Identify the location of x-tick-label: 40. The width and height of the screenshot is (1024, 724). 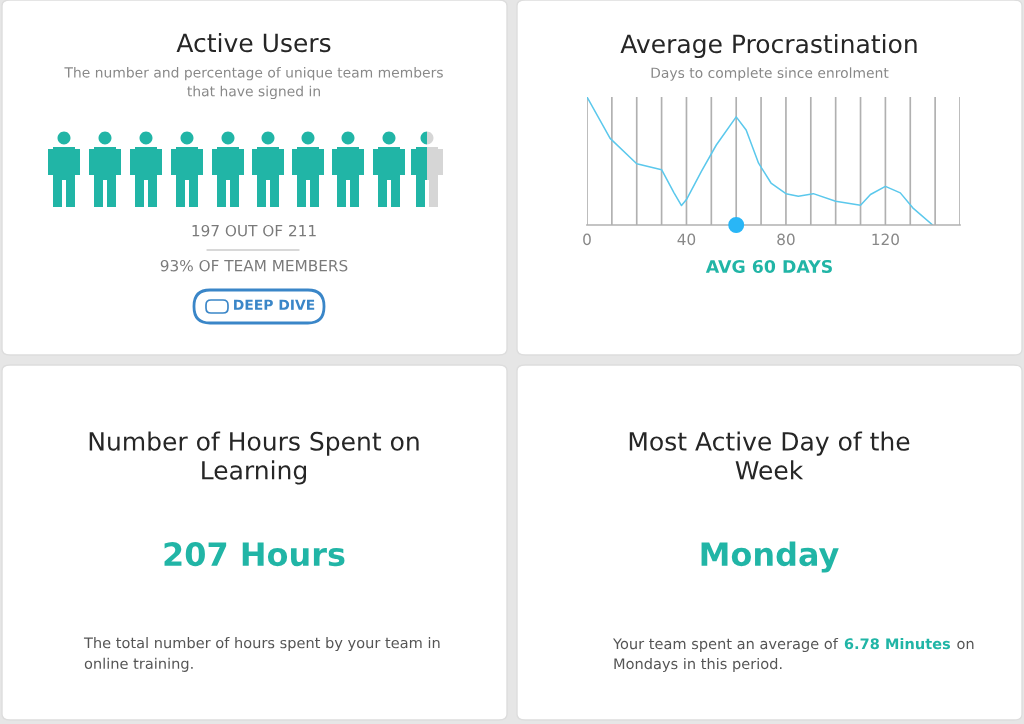
(686, 239).